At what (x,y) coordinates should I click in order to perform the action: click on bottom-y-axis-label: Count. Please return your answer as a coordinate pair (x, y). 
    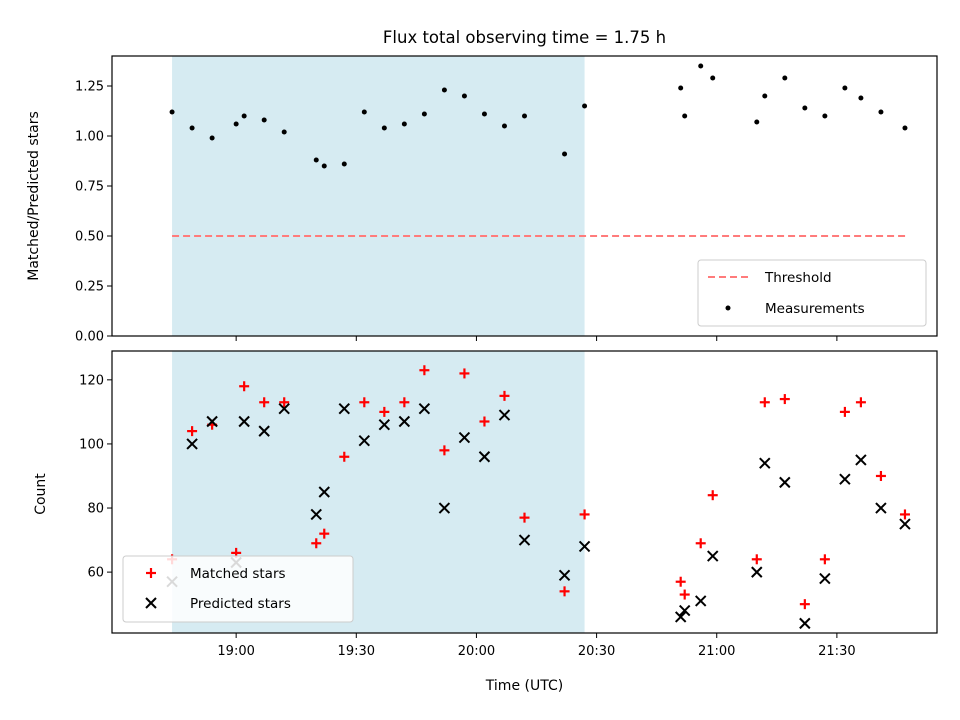
    Looking at the image, I should click on (41, 494).